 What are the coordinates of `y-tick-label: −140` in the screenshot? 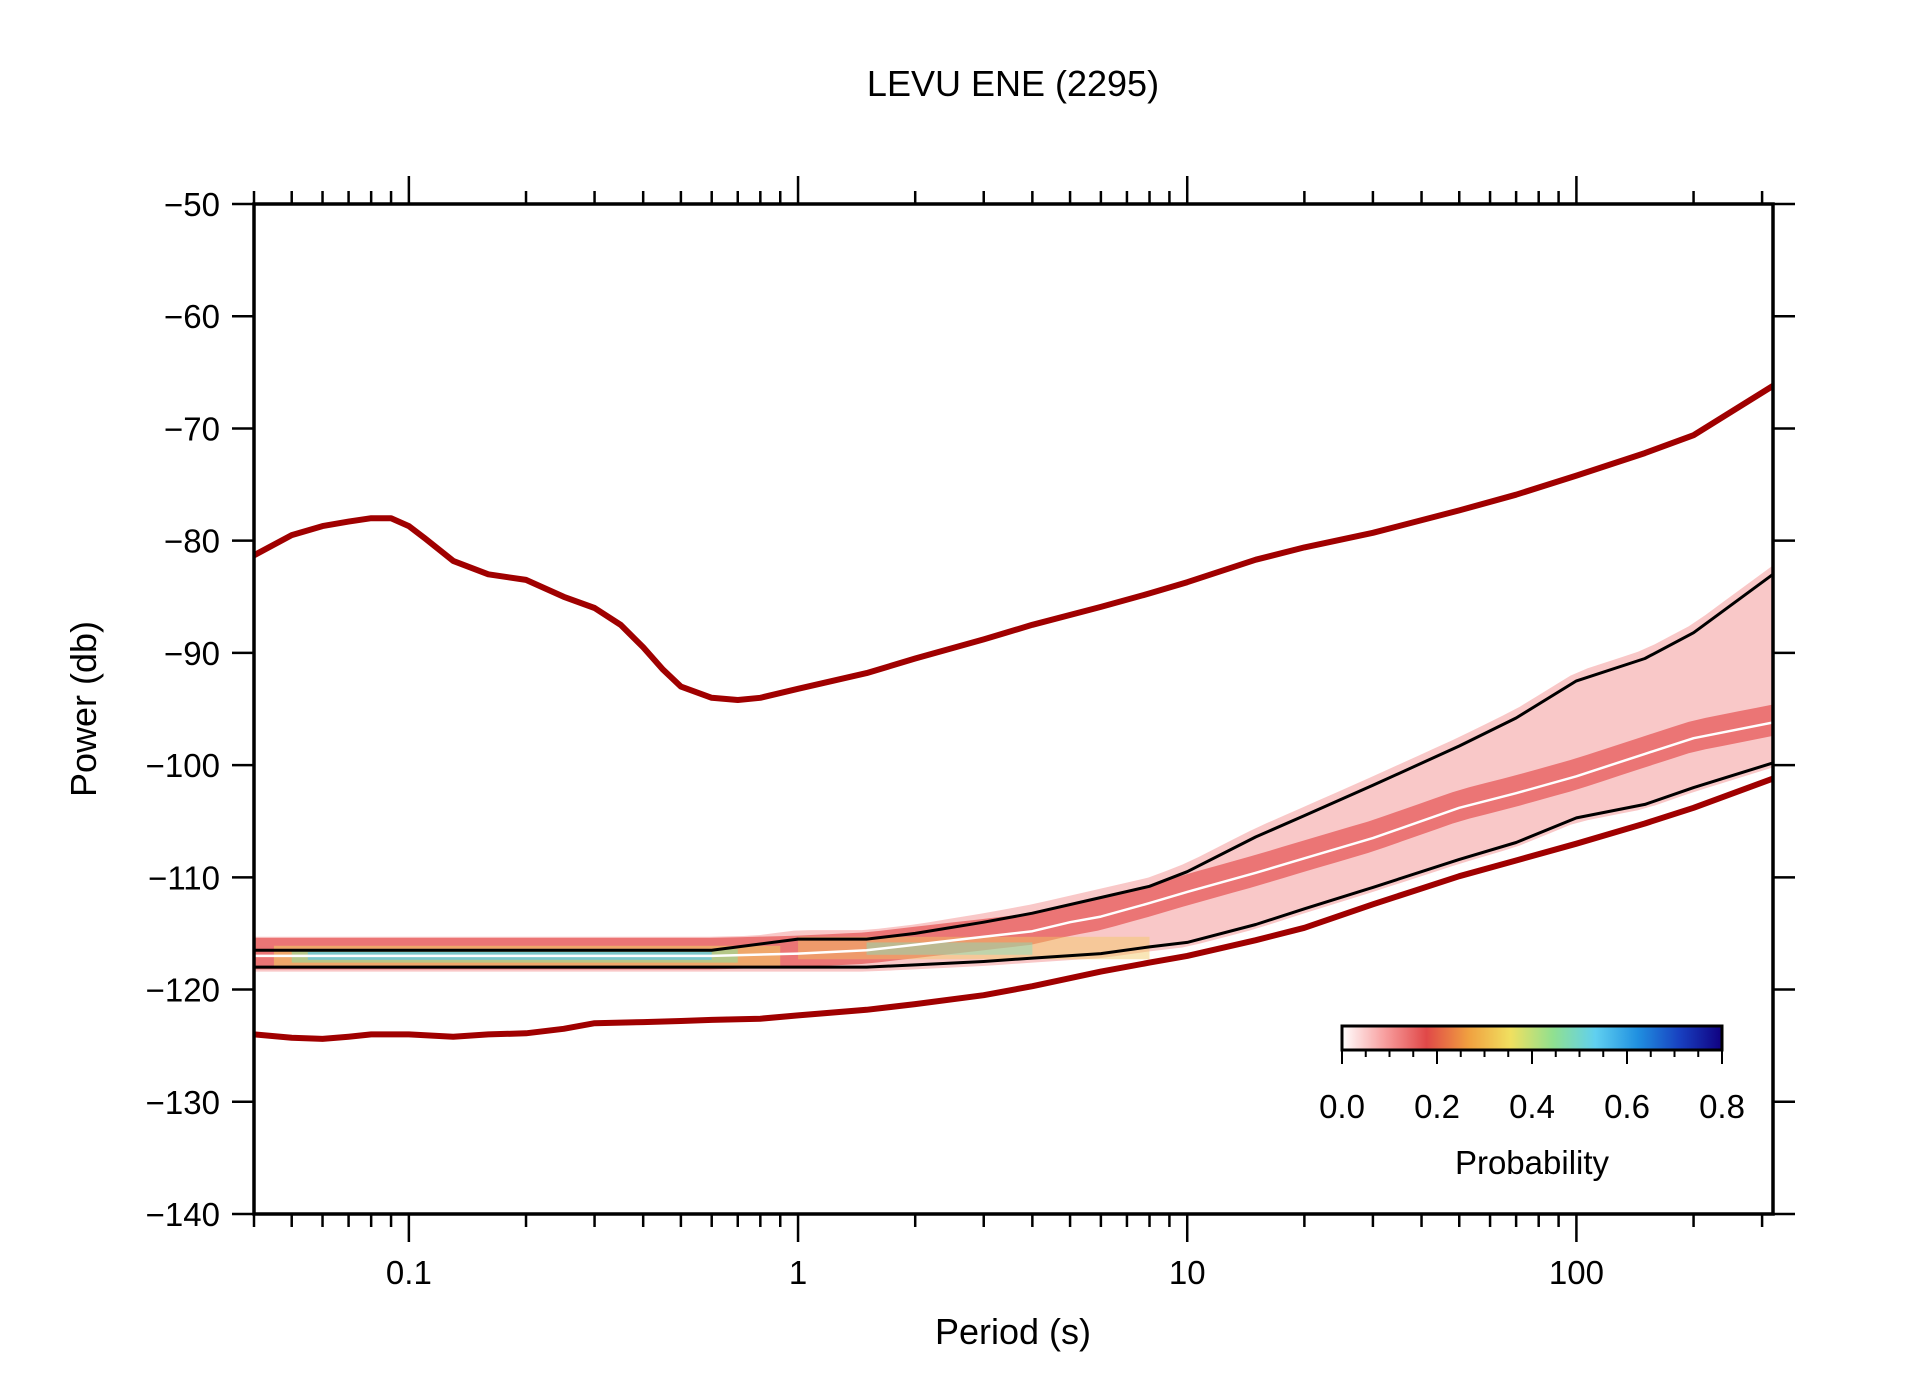 It's located at (183, 1214).